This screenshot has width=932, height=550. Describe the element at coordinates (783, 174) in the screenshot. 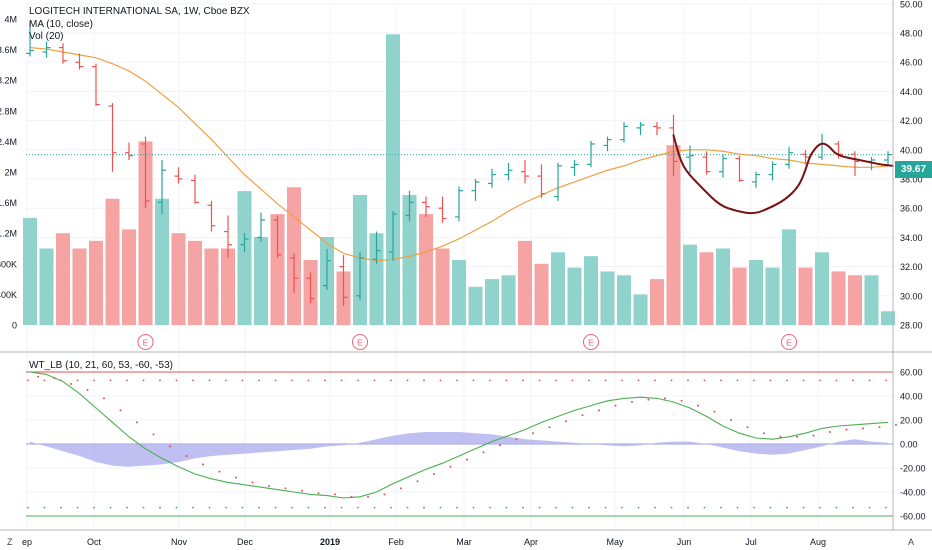

I see `cup-pattern-drawing` at that location.